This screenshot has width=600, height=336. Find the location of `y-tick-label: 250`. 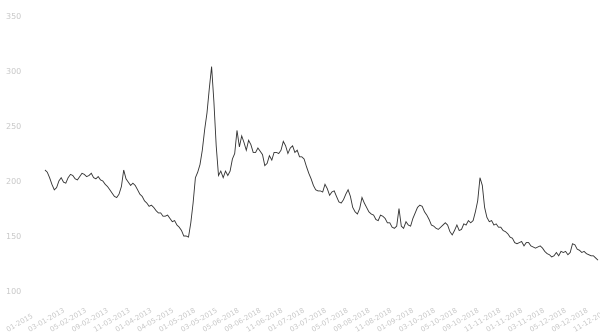

y-tick-label: 250 is located at coordinates (13, 126).